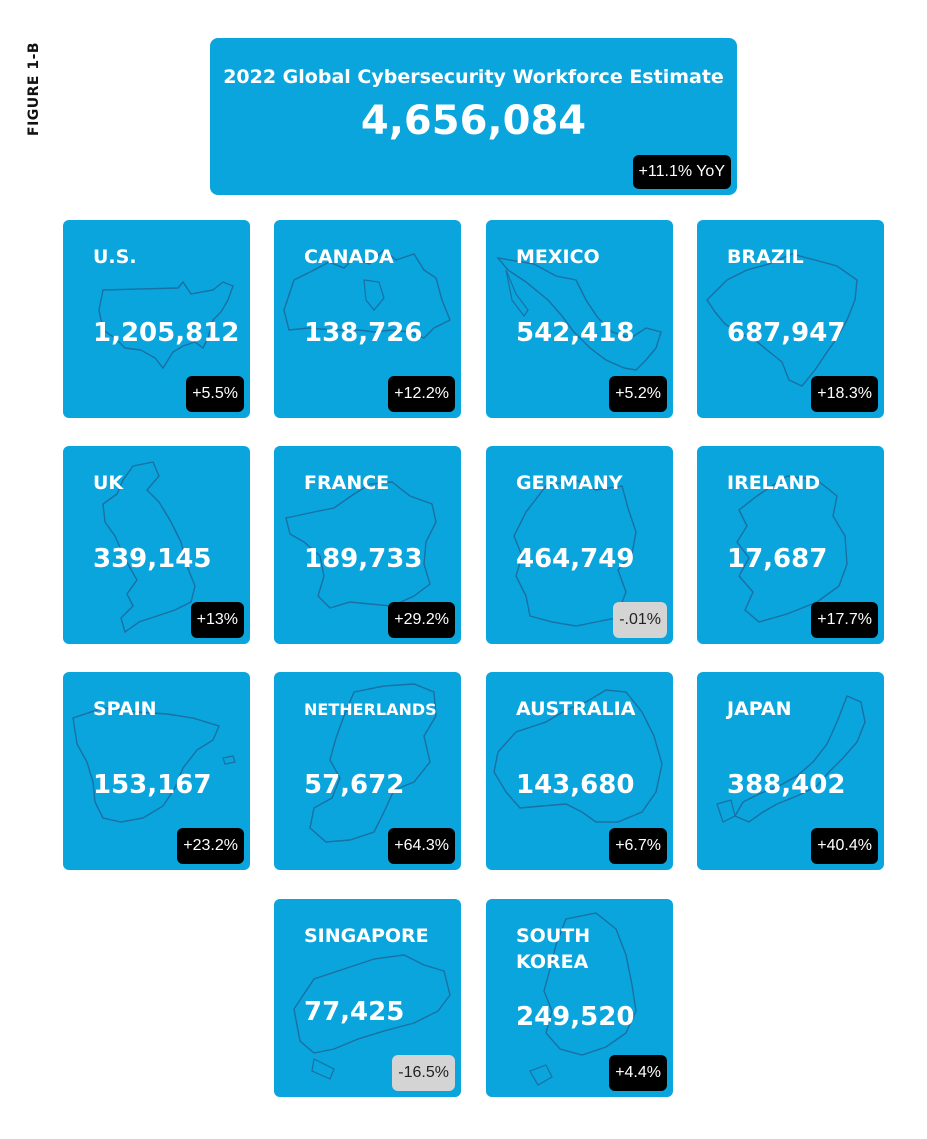  Describe the element at coordinates (786, 785) in the screenshot. I see `country-value: 388,402` at that location.